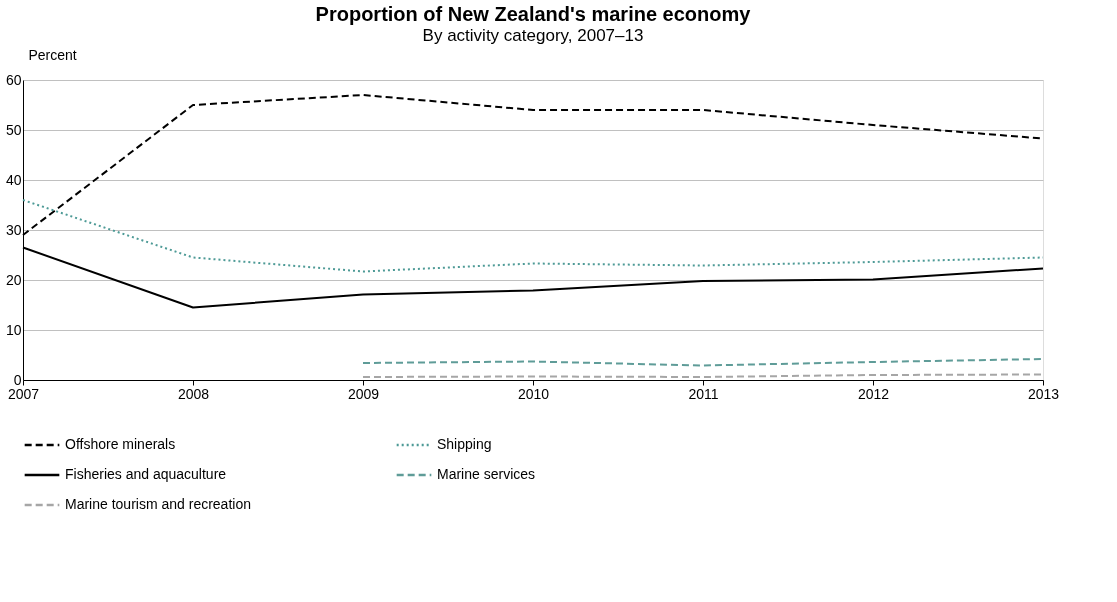 This screenshot has width=1117, height=602. What do you see at coordinates (533, 14) in the screenshot?
I see `chart-title: Proportion of New Zealand's marine economy` at bounding box center [533, 14].